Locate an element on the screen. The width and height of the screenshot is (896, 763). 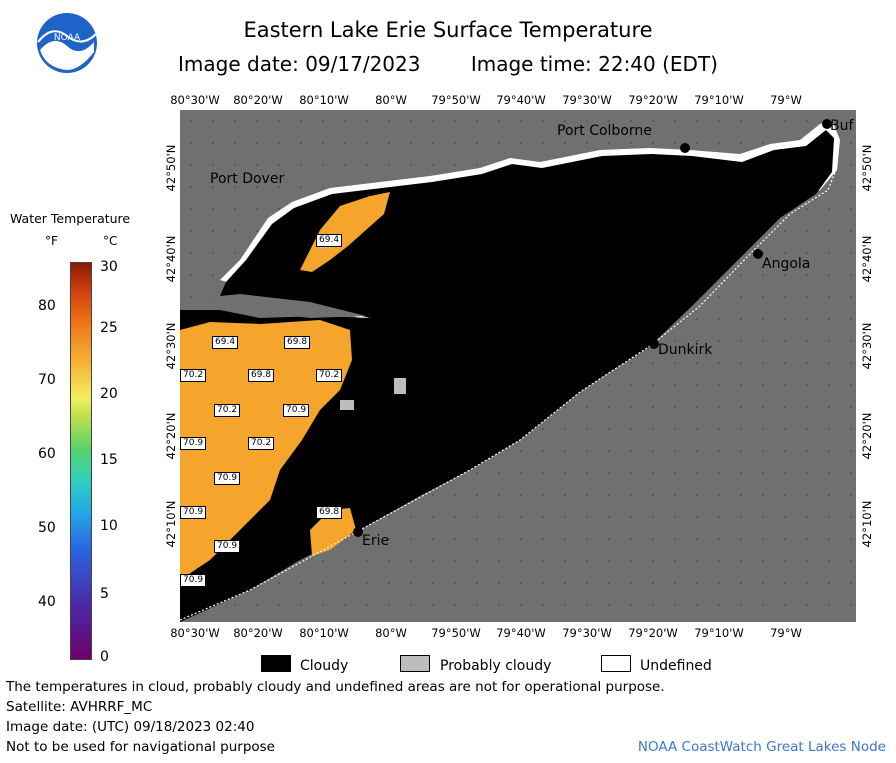
city-label: Angola is located at coordinates (786, 264).